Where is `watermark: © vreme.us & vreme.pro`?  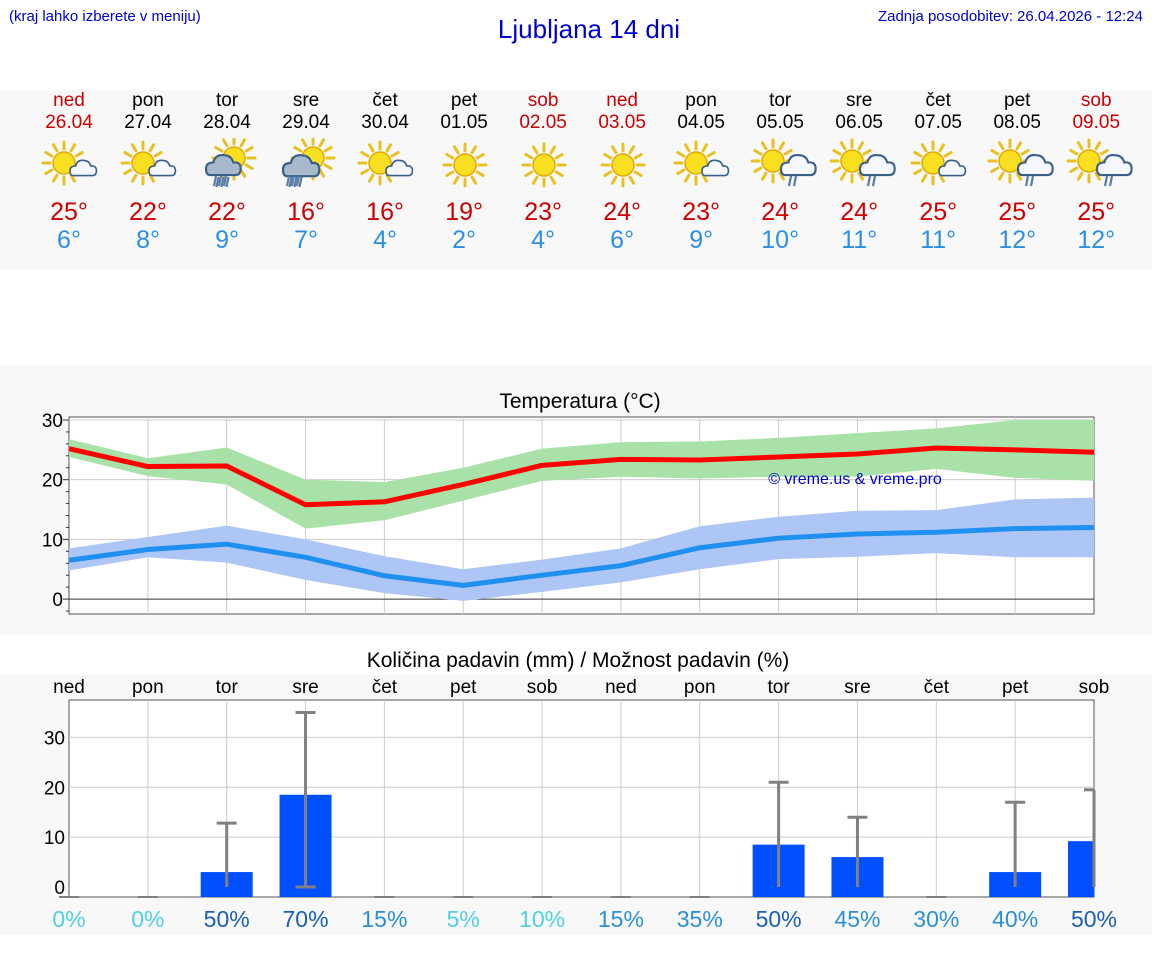 watermark: © vreme.us & vreme.pro is located at coordinates (855, 479).